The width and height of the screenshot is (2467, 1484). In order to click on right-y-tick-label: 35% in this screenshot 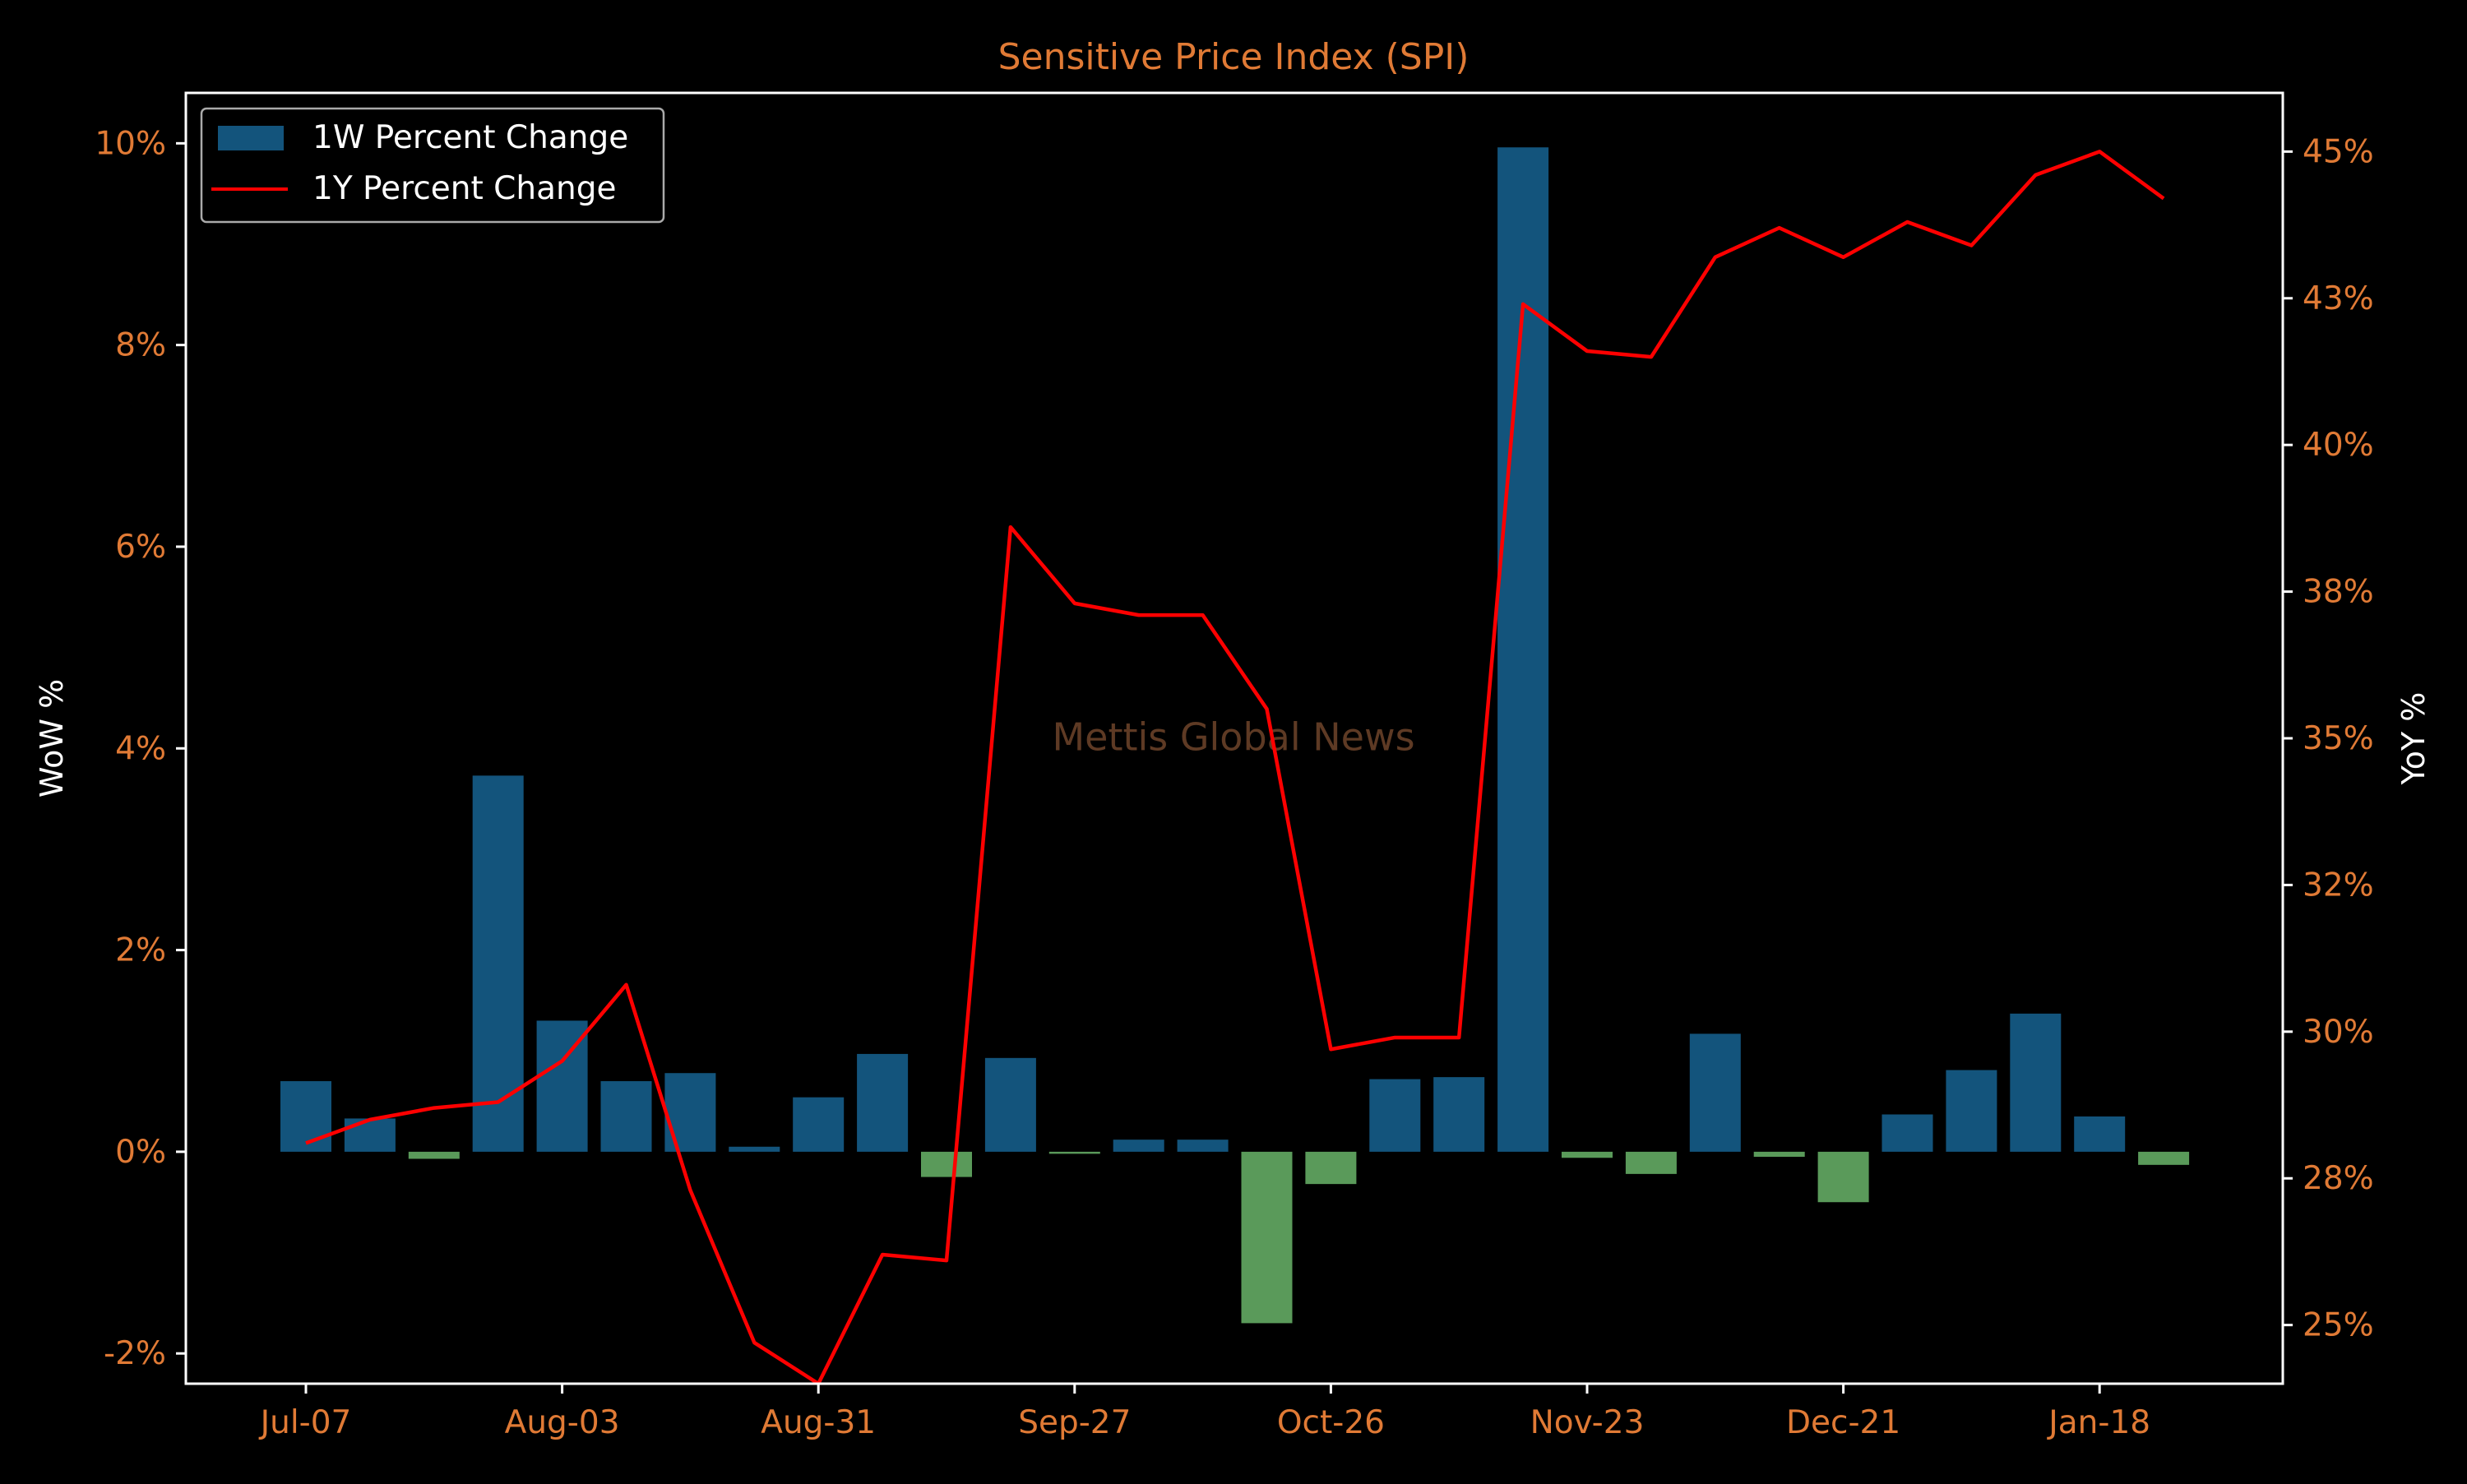, I will do `click(2338, 739)`.